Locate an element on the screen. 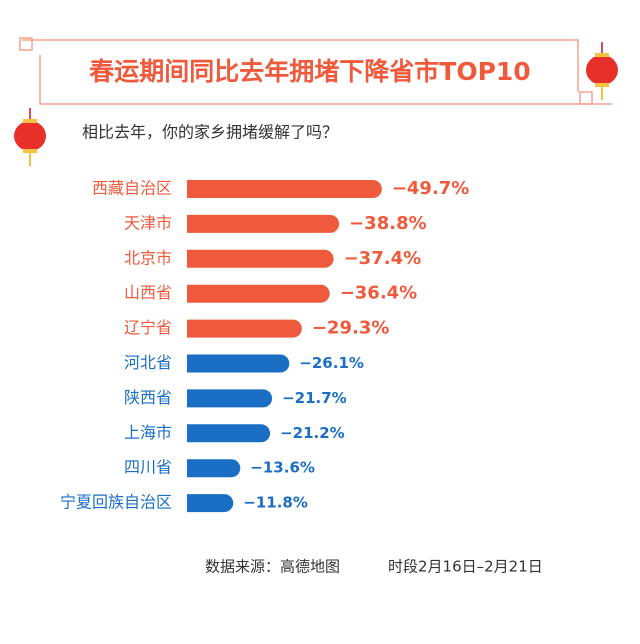  value-label: −13.6% is located at coordinates (282, 468).